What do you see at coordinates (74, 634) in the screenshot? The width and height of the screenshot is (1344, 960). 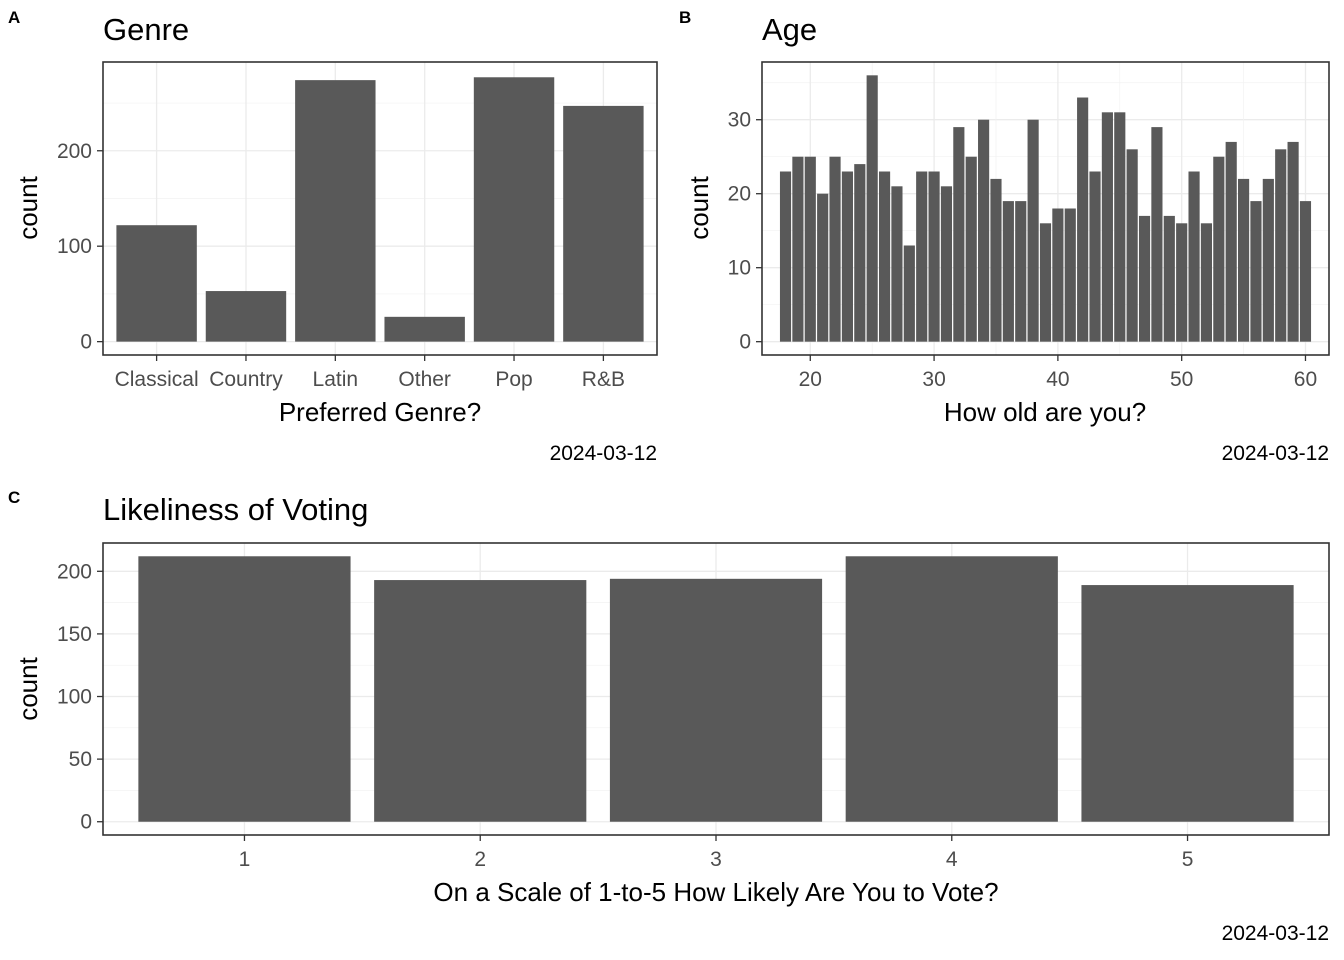 I see `y-tick-label: 150` at bounding box center [74, 634].